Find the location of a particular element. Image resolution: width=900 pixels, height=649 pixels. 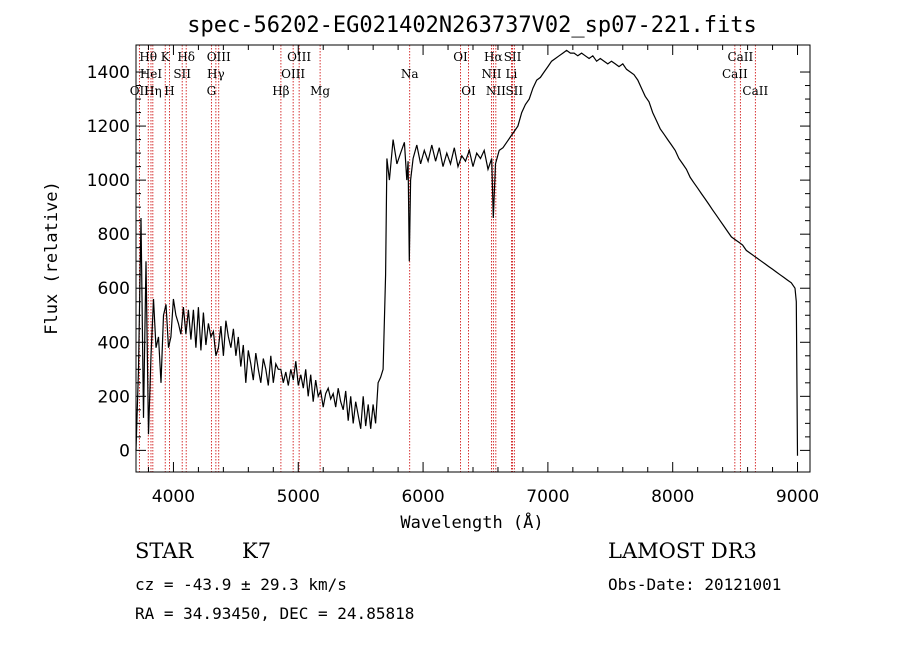

line-label: Hη is located at coordinates (153, 91).